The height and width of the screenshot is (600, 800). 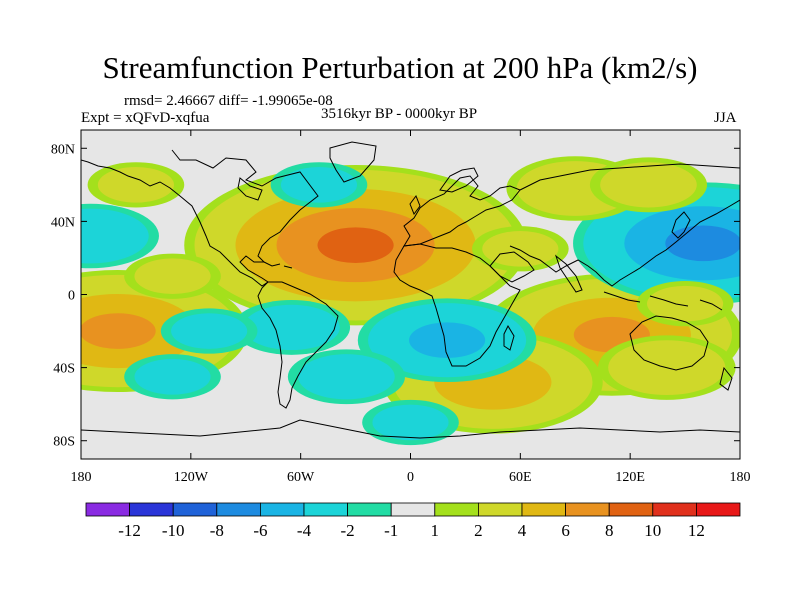 What do you see at coordinates (391, 530) in the screenshot?
I see `colorbar-label: -1` at bounding box center [391, 530].